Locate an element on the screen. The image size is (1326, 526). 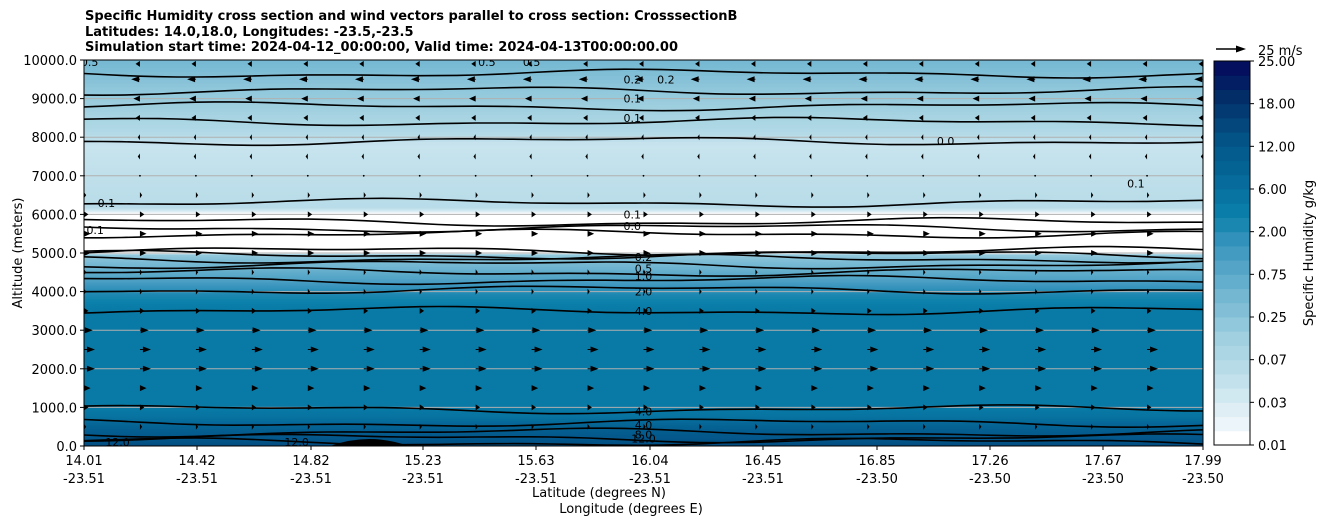
colorbar-tick-label: 0.75 is located at coordinates (1272, 275).